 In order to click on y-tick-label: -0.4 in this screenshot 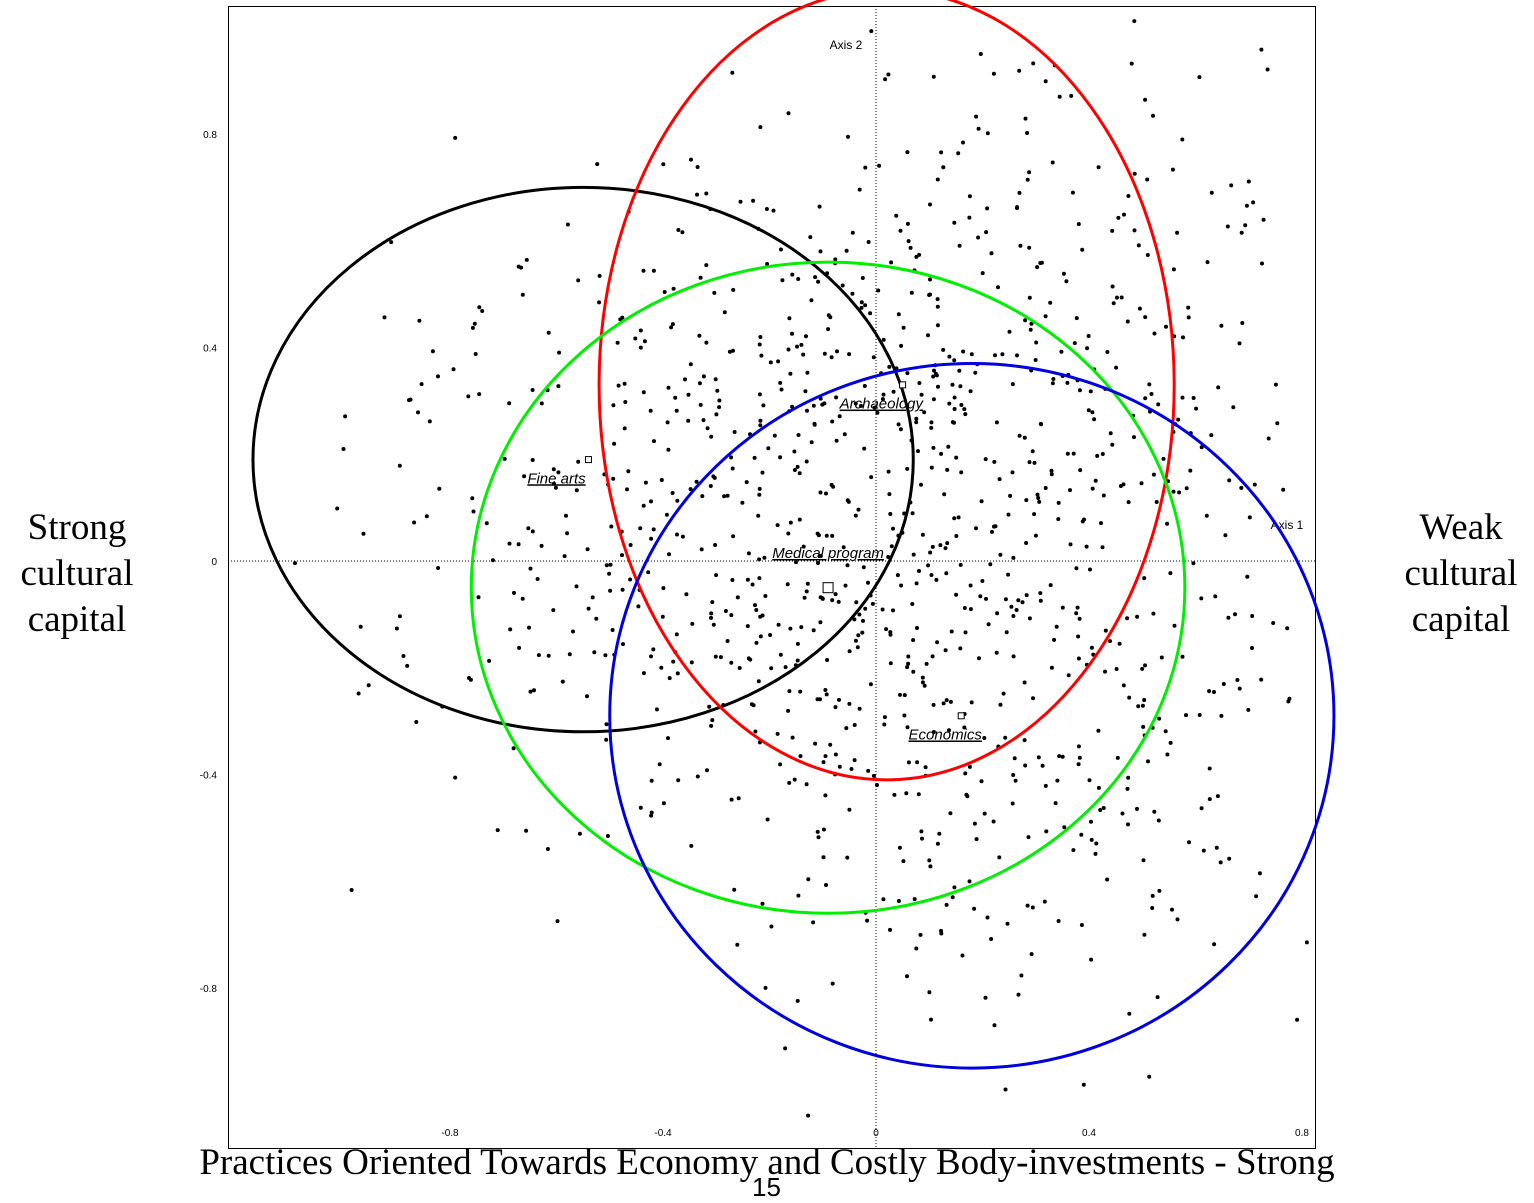, I will do `click(209, 776)`.